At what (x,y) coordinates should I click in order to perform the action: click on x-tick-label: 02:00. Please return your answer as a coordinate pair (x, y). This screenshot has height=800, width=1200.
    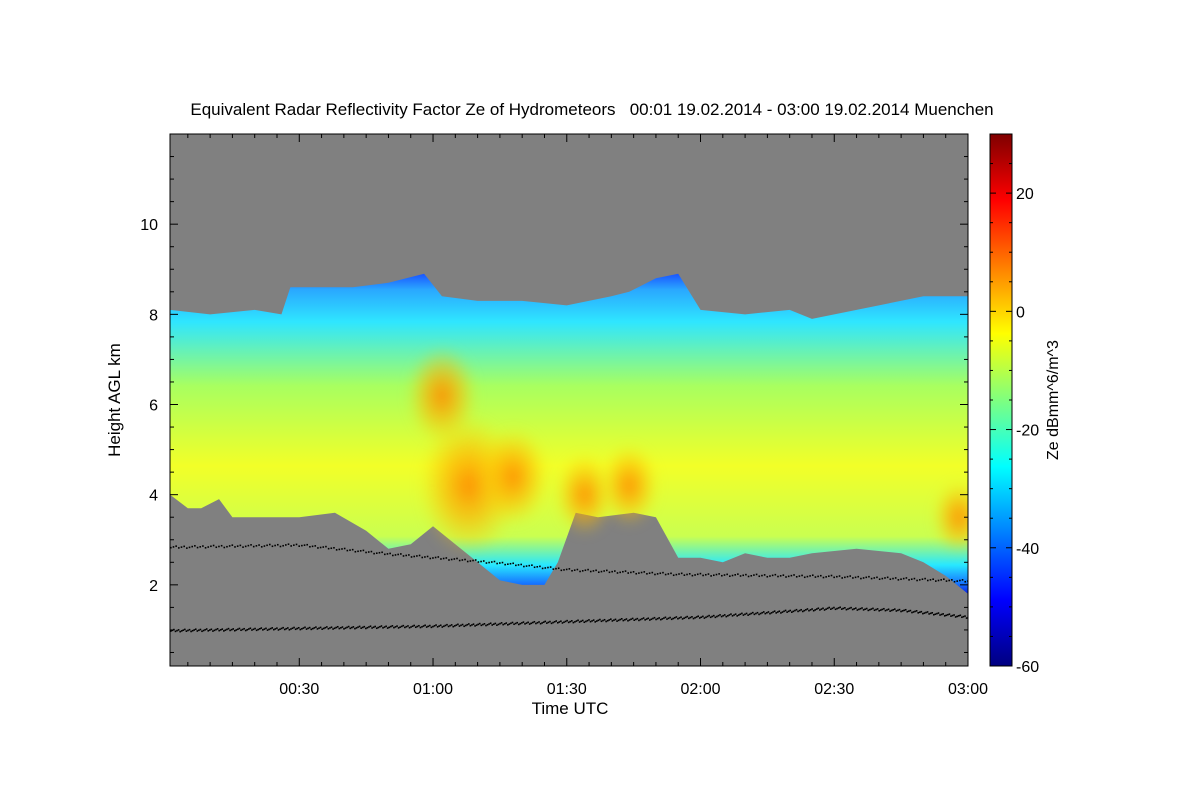
    Looking at the image, I should click on (700, 689).